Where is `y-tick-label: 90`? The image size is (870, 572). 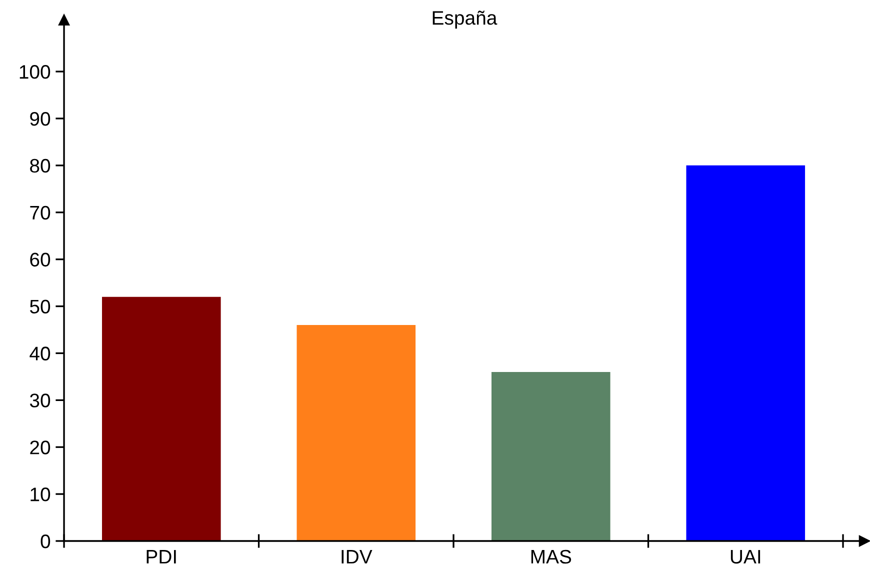
y-tick-label: 90 is located at coordinates (40, 119).